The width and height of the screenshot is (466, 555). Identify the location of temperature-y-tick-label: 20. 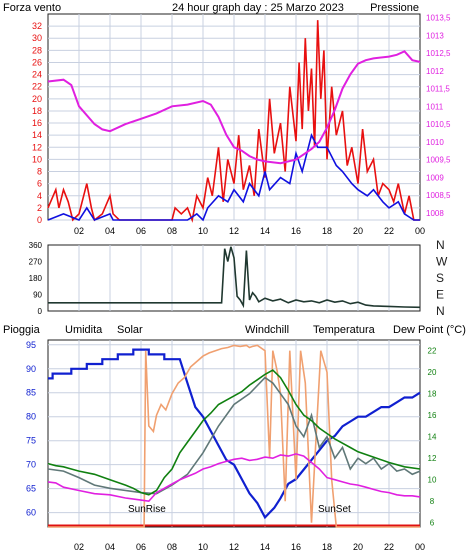
(432, 372).